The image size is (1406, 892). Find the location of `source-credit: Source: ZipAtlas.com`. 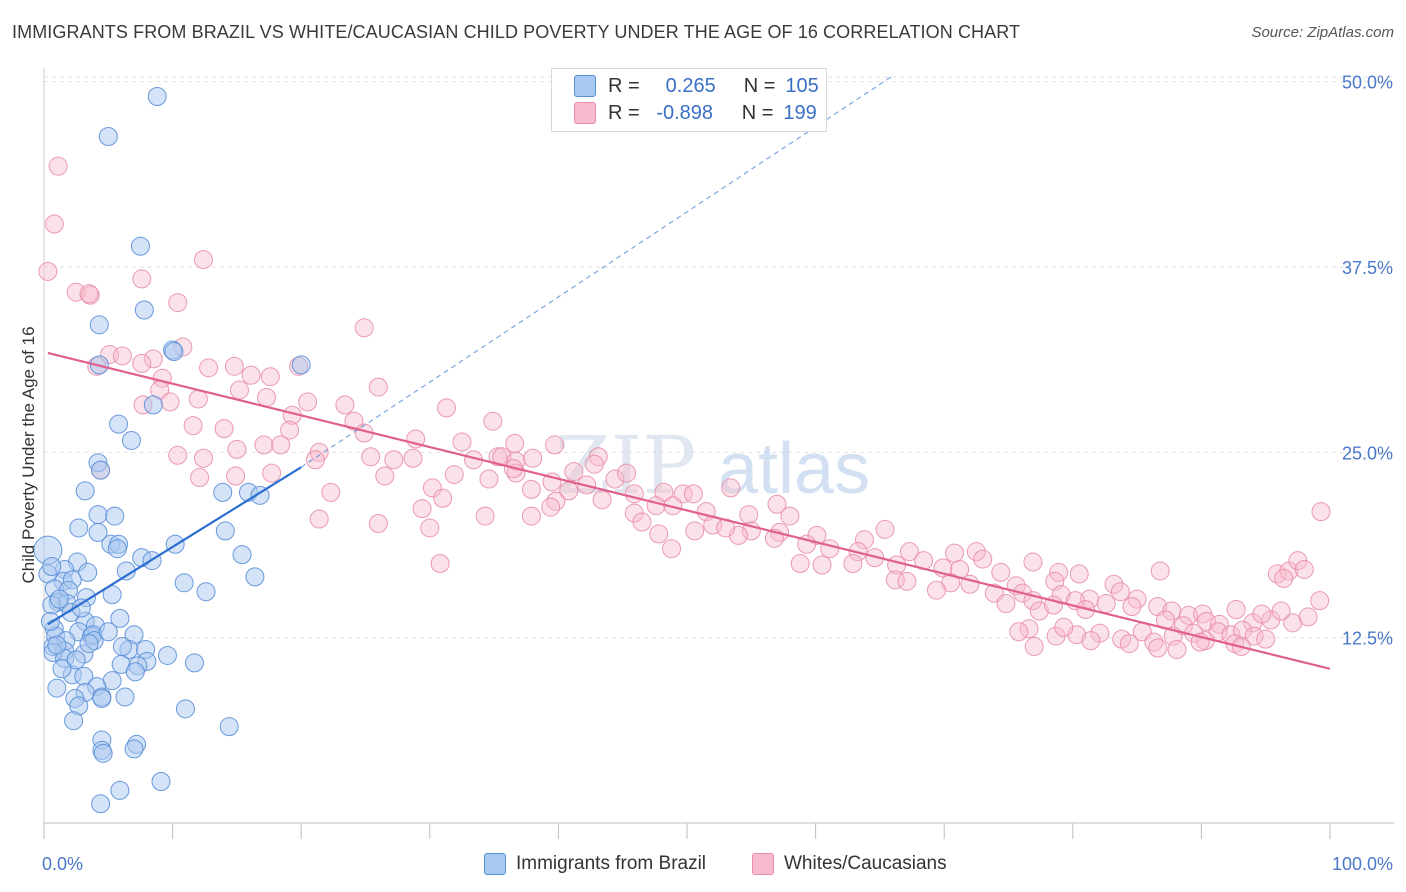

source-credit: Source: ZipAtlas.com is located at coordinates (1322, 32).